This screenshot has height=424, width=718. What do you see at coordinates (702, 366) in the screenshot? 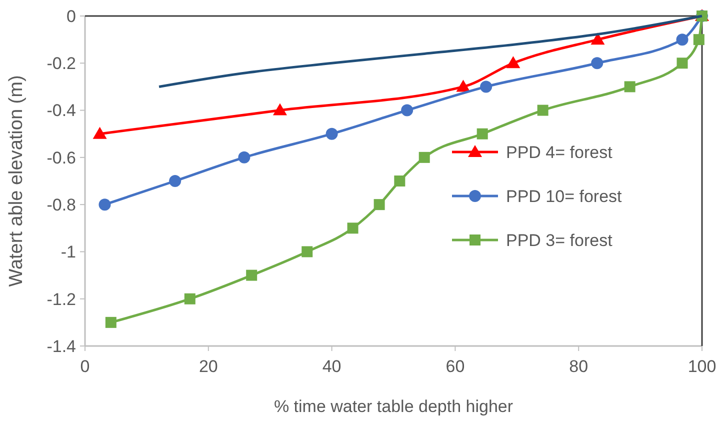
I see `x-tick-label: 100` at bounding box center [702, 366].